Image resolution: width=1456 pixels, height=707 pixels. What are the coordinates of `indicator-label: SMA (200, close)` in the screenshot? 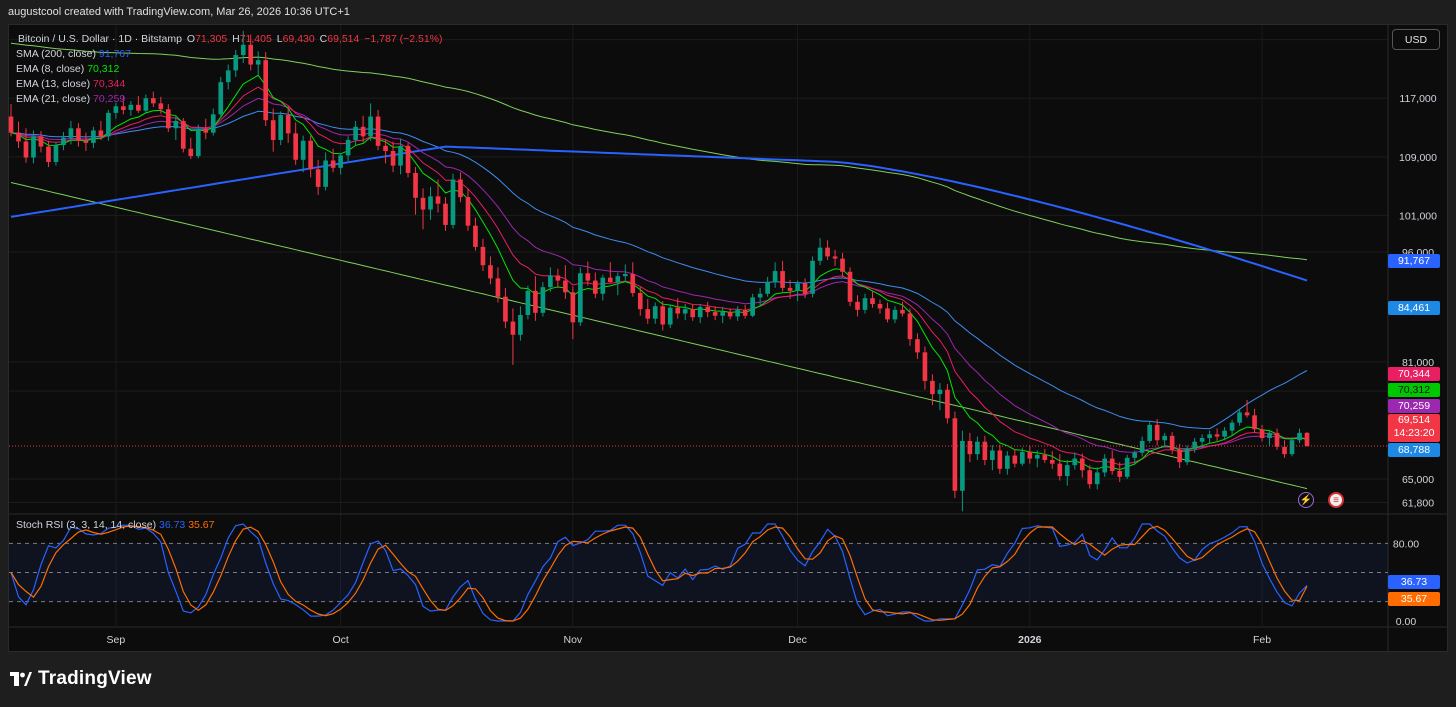 It's located at (56, 54).